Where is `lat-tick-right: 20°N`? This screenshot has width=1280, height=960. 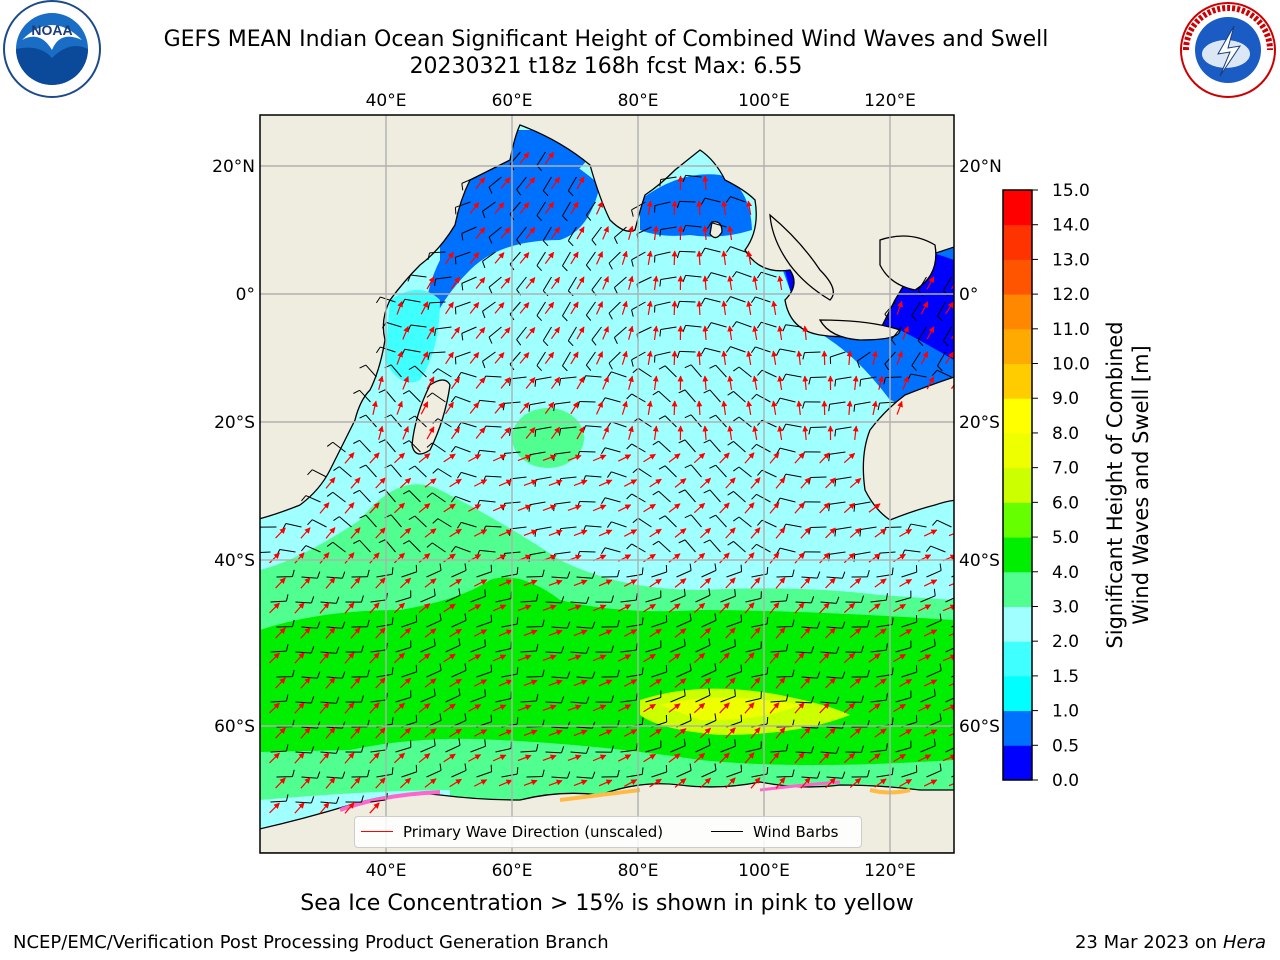 lat-tick-right: 20°N is located at coordinates (980, 167).